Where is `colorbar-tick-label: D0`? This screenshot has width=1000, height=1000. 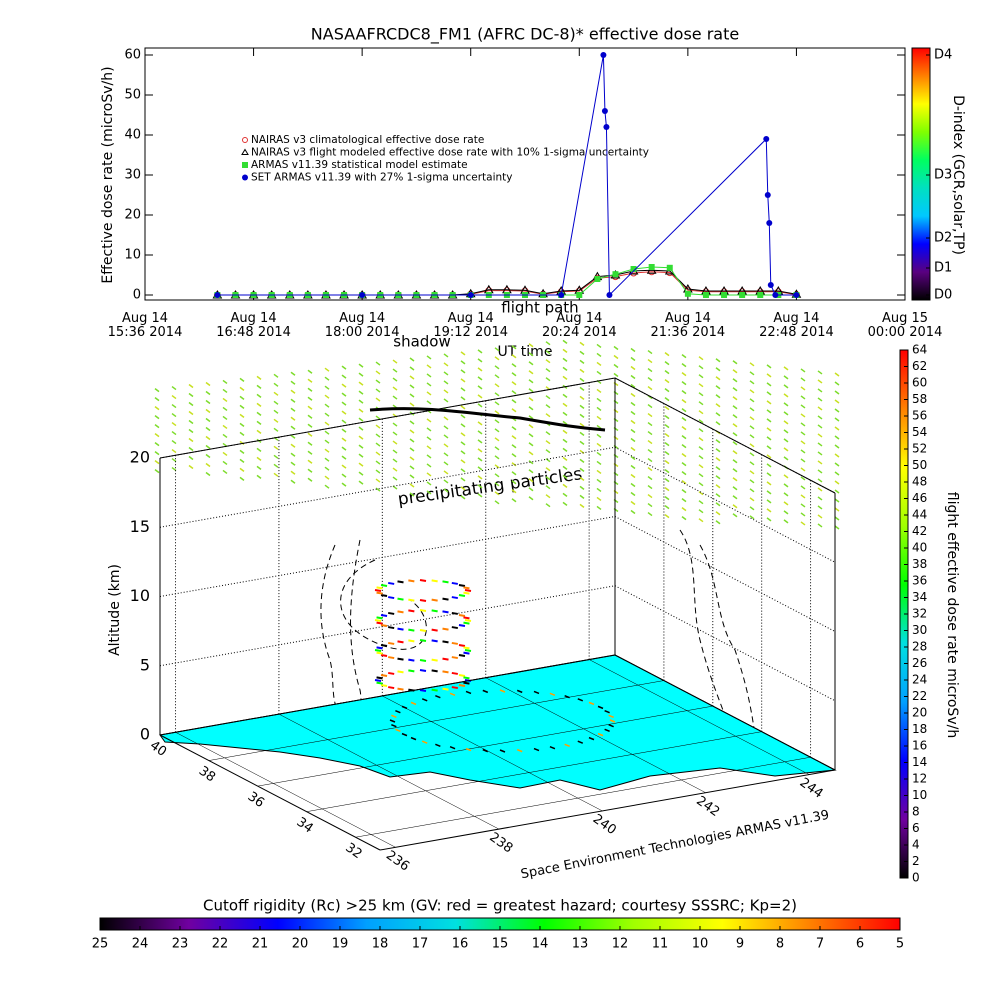
colorbar-tick-label: D0 is located at coordinates (943, 295).